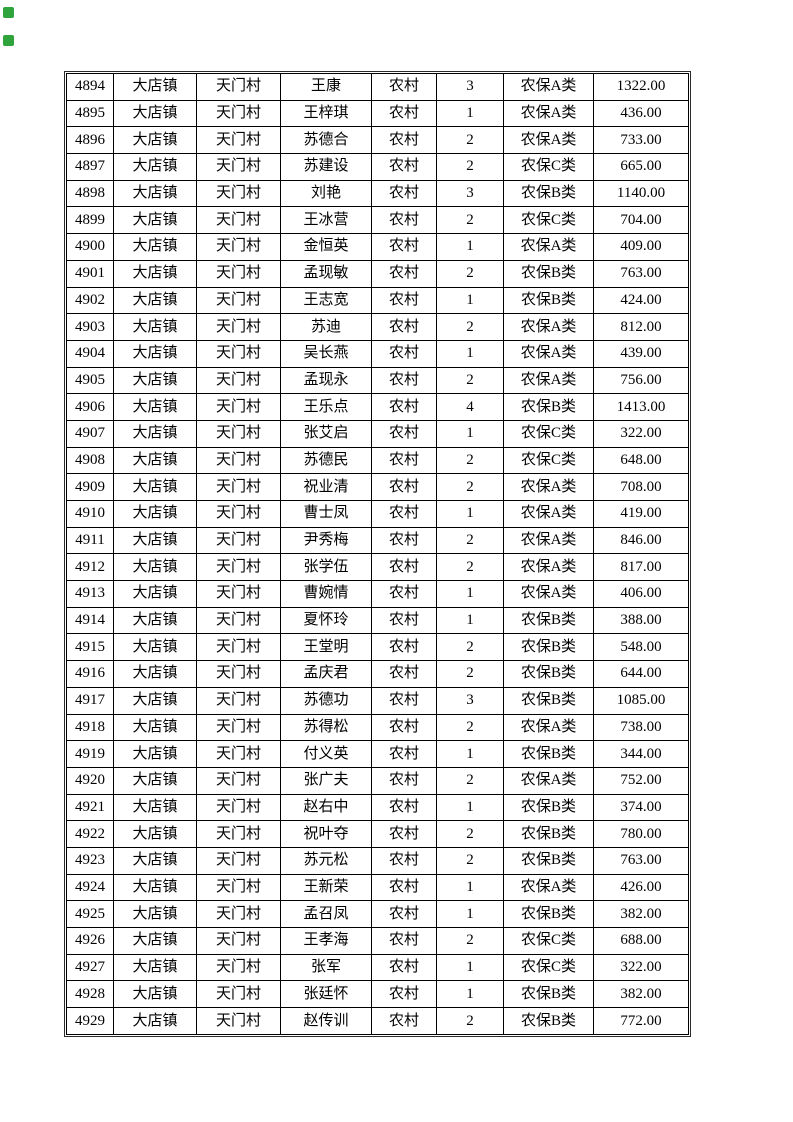 This screenshot has width=793, height=1122. What do you see at coordinates (90, 620) in the screenshot?
I see `cell-id: 4914` at bounding box center [90, 620].